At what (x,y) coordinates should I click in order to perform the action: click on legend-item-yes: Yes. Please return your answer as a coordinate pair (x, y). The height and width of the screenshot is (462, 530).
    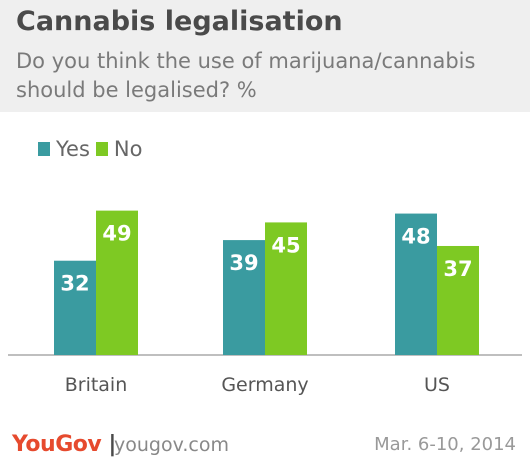
    Looking at the image, I should click on (64, 149).